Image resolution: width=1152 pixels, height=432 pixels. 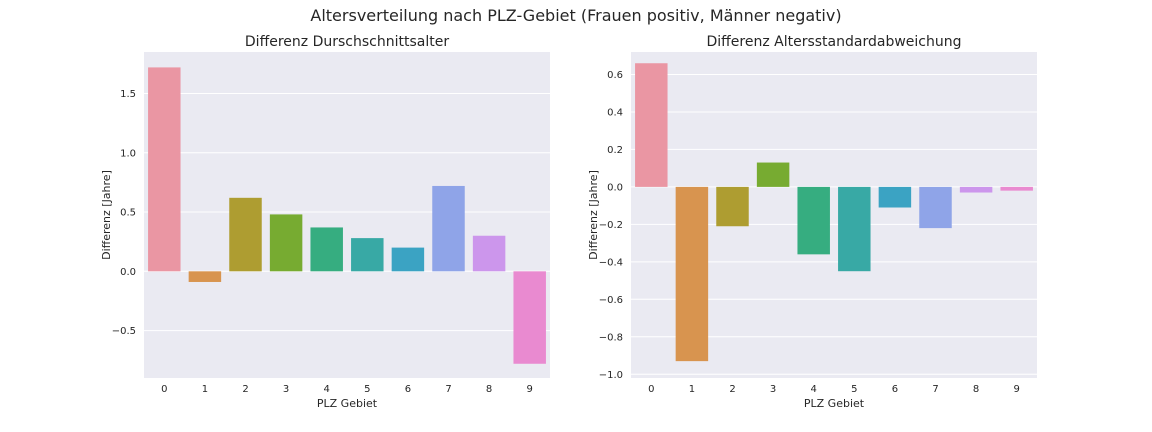 What do you see at coordinates (128, 153) in the screenshot?
I see `y-tick-label: 1.0` at bounding box center [128, 153].